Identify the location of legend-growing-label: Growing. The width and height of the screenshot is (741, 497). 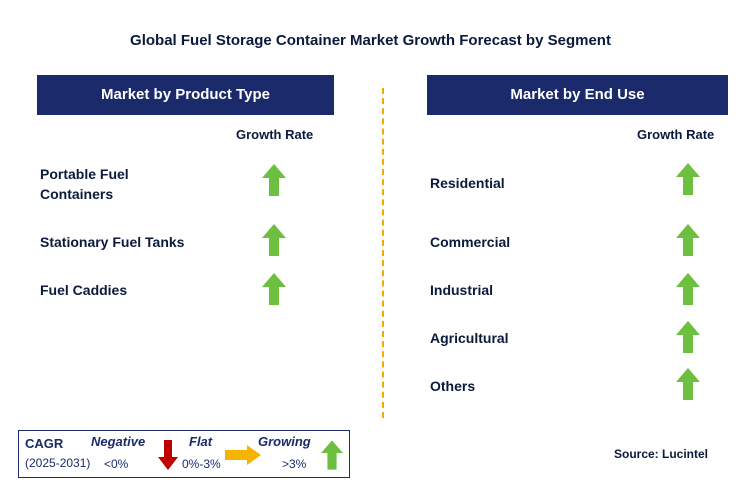
(284, 441).